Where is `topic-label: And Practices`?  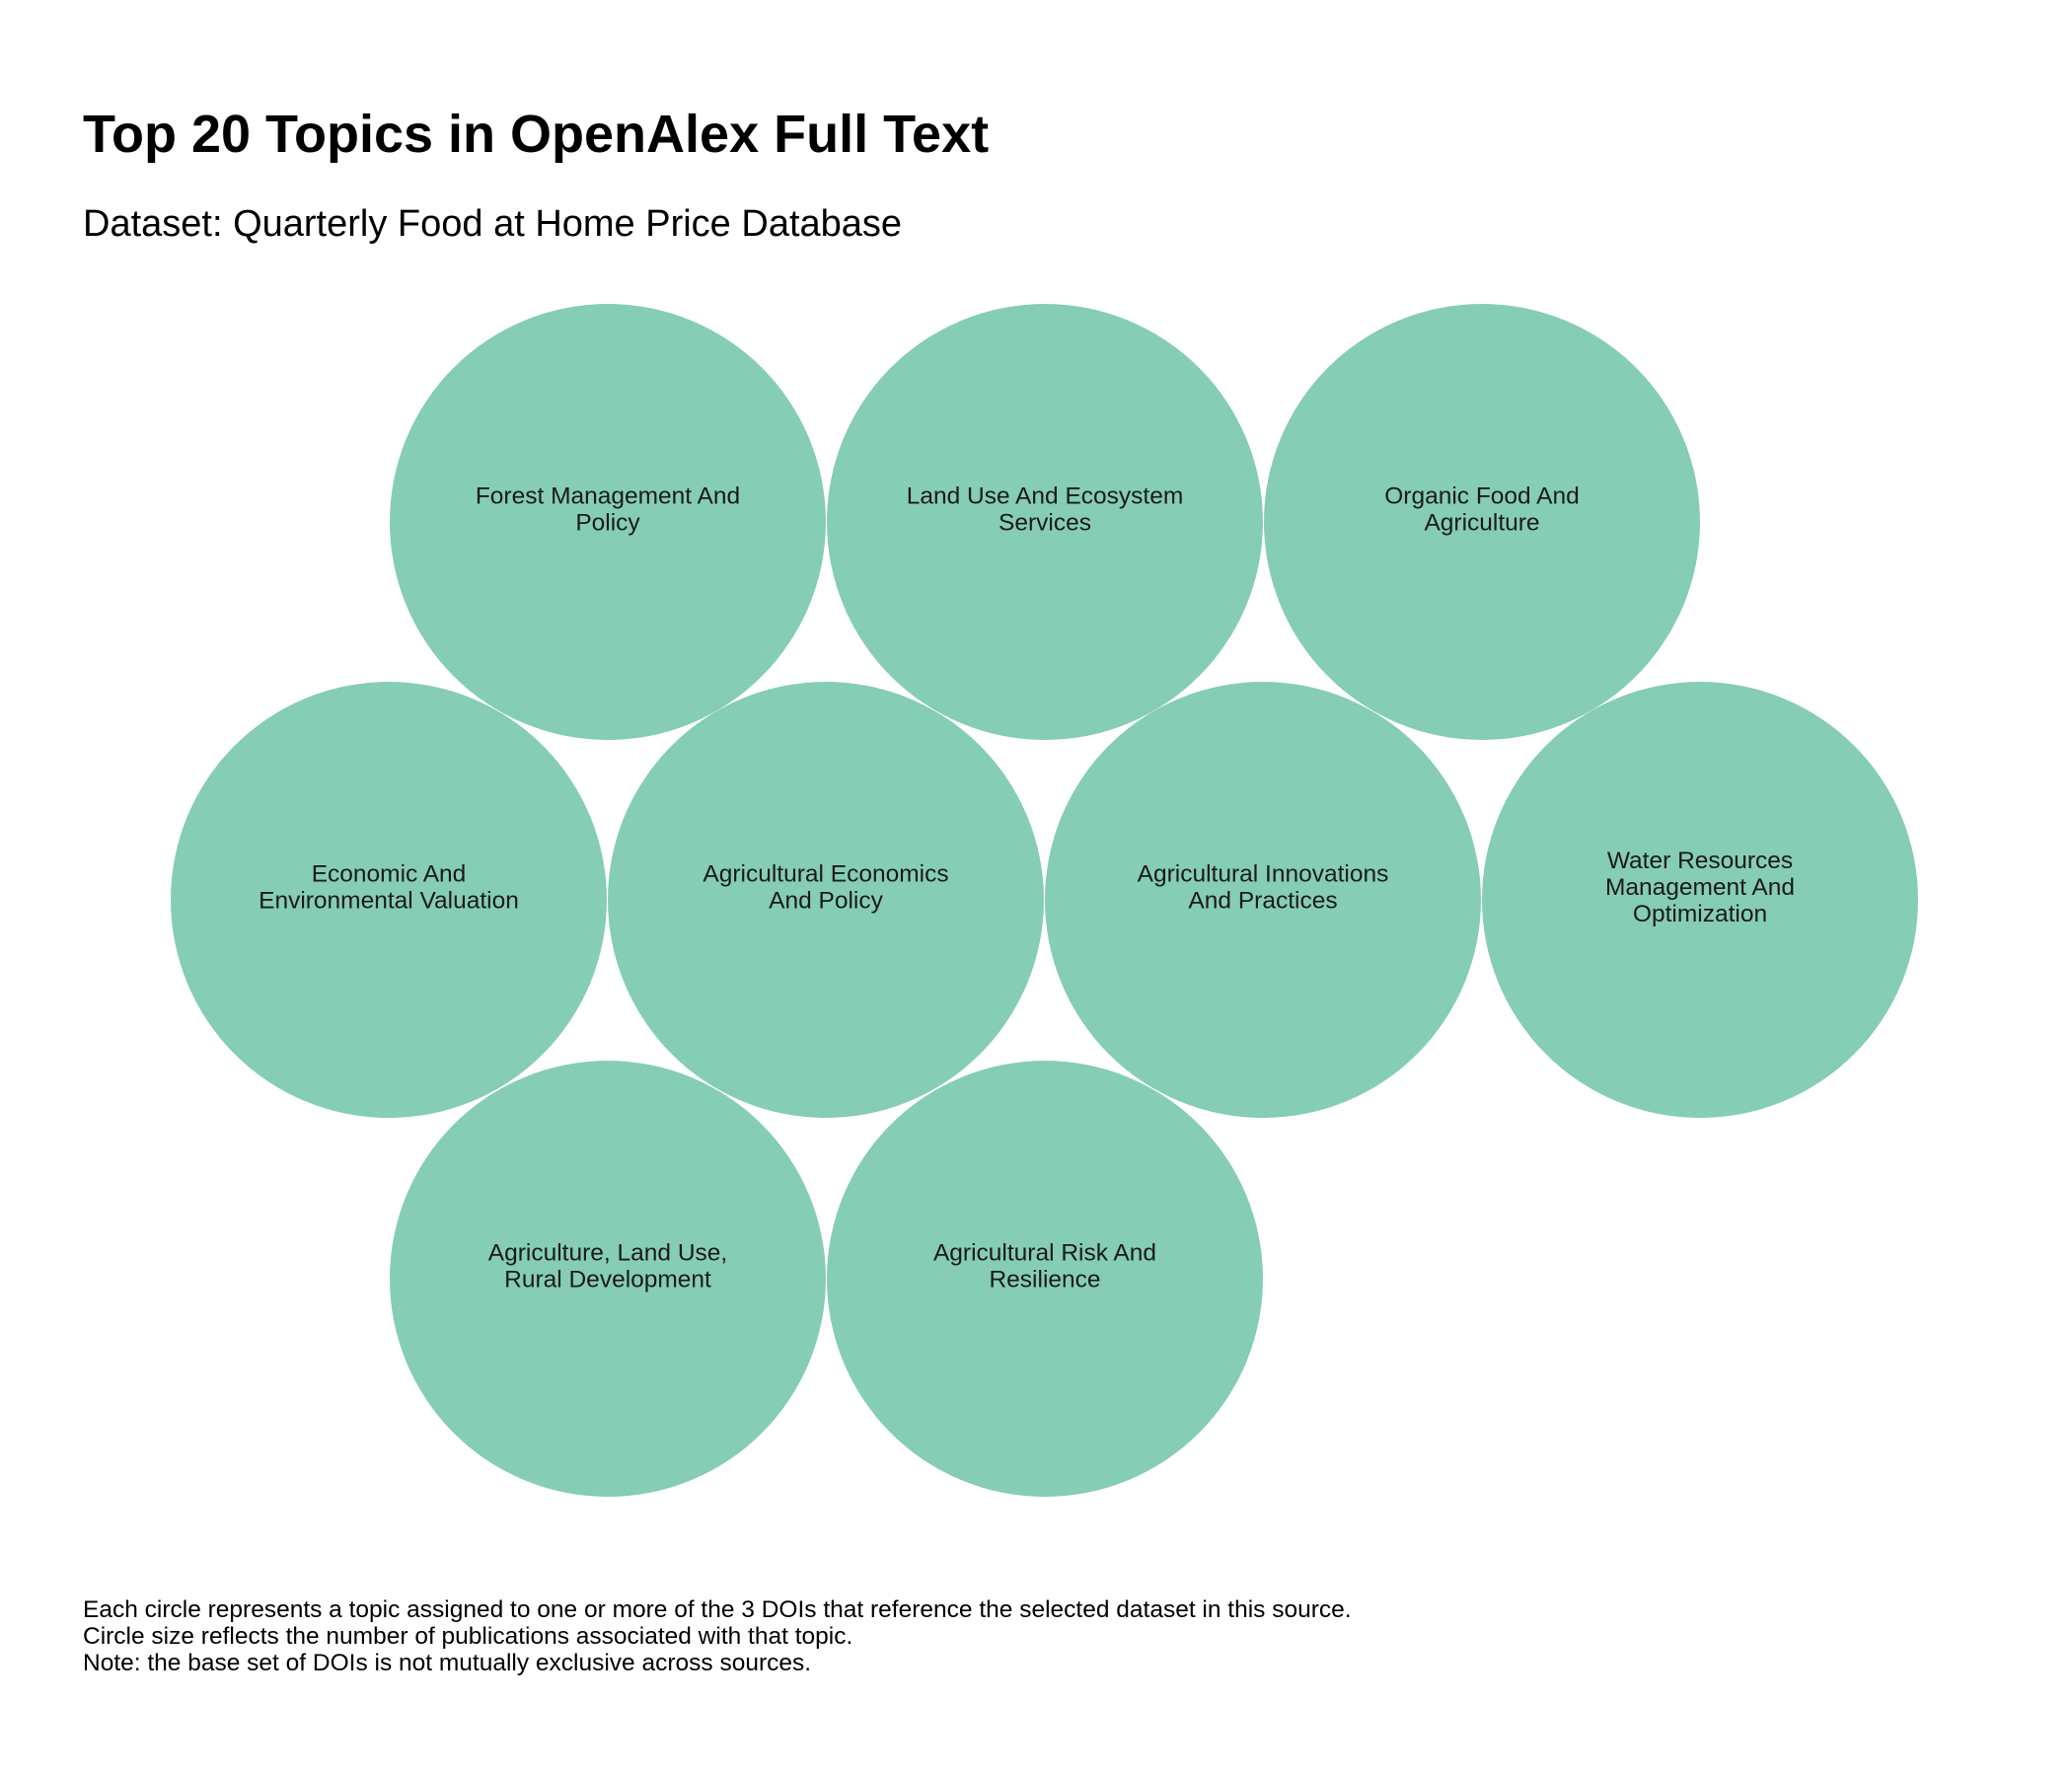
topic-label: And Practices is located at coordinates (1262, 902).